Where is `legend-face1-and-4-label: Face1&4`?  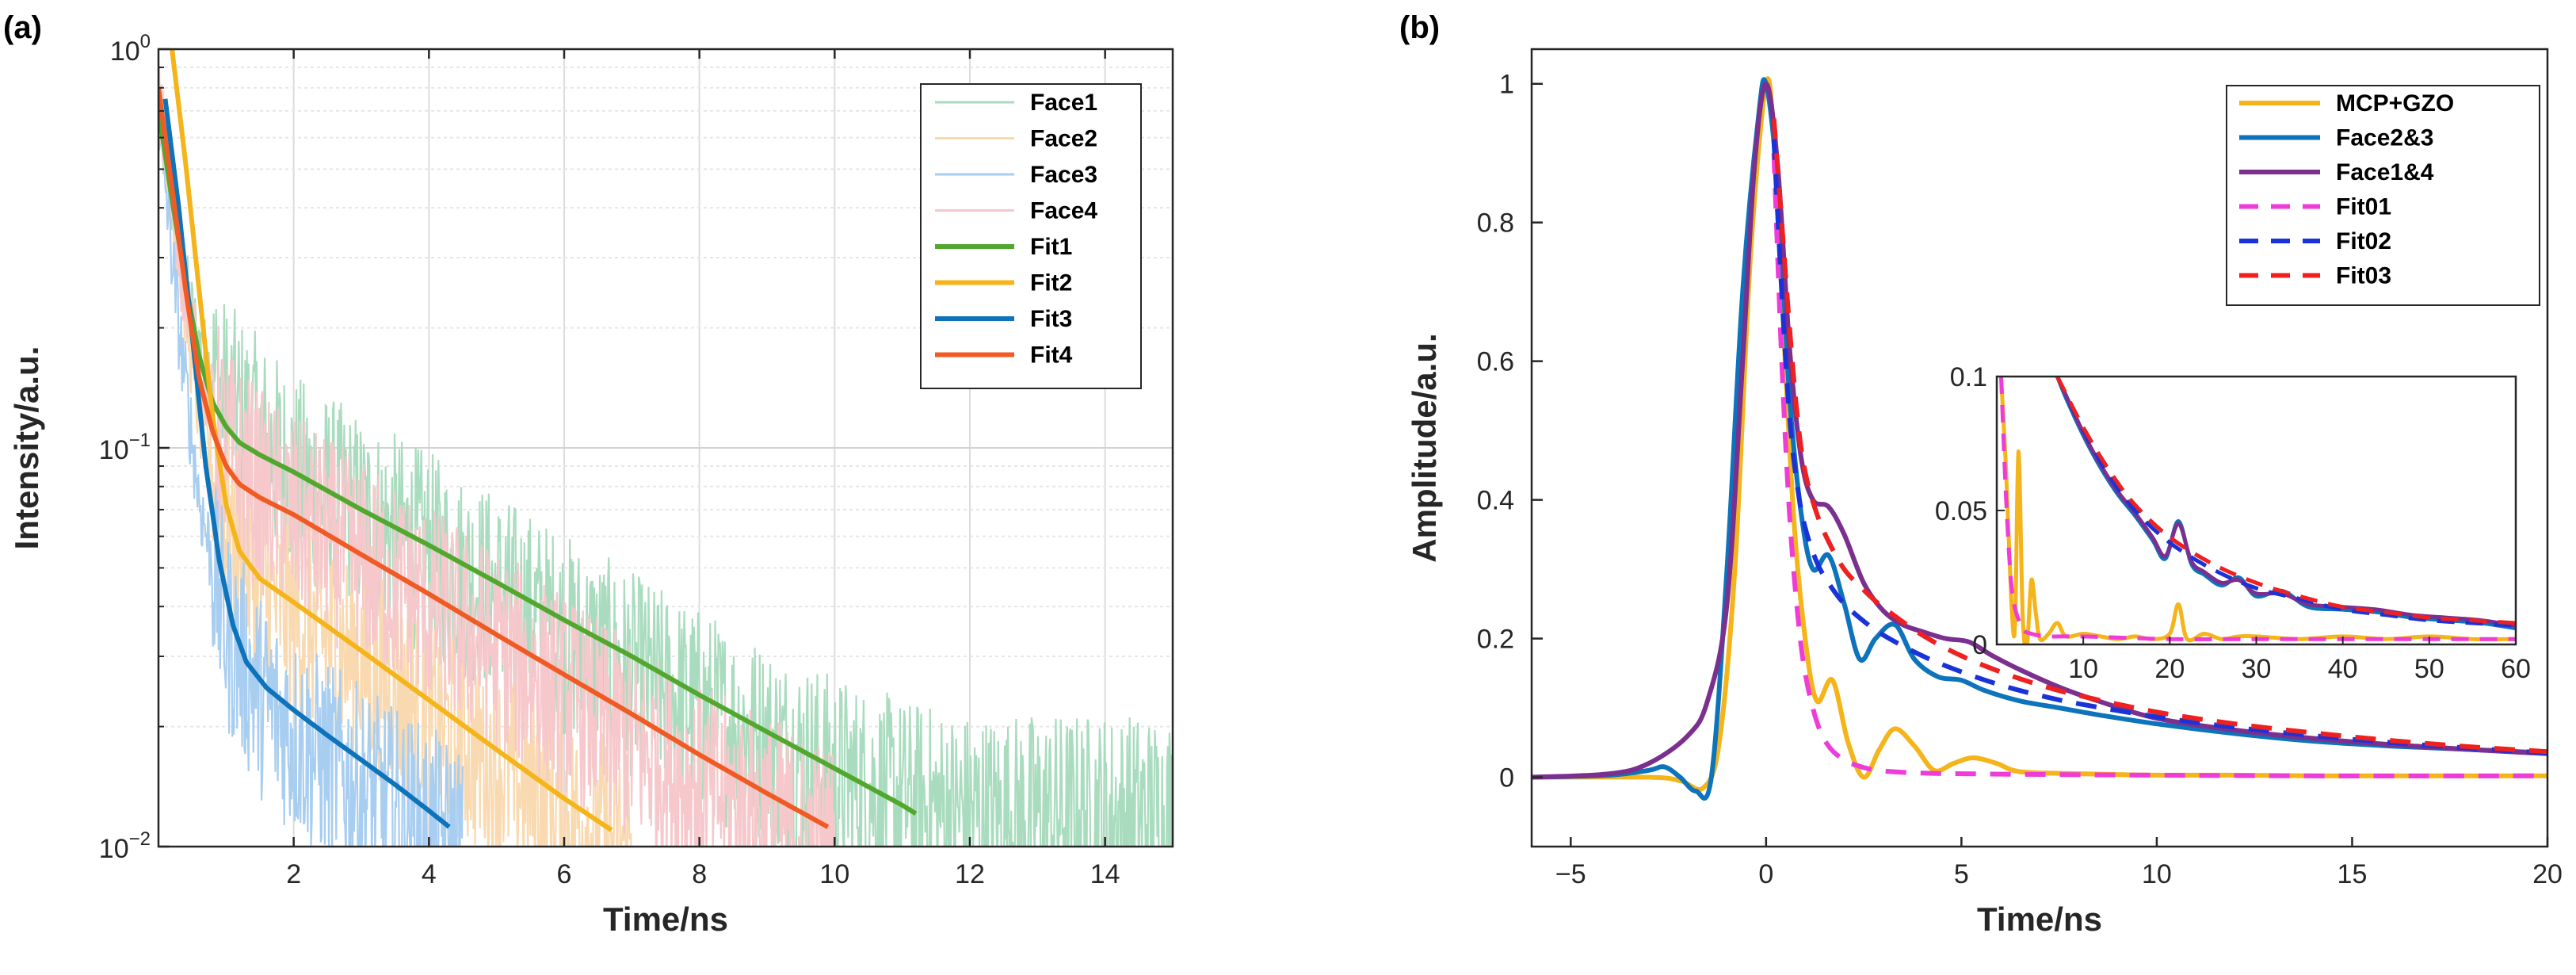 legend-face1-and-4-label: Face1&4 is located at coordinates (2385, 172).